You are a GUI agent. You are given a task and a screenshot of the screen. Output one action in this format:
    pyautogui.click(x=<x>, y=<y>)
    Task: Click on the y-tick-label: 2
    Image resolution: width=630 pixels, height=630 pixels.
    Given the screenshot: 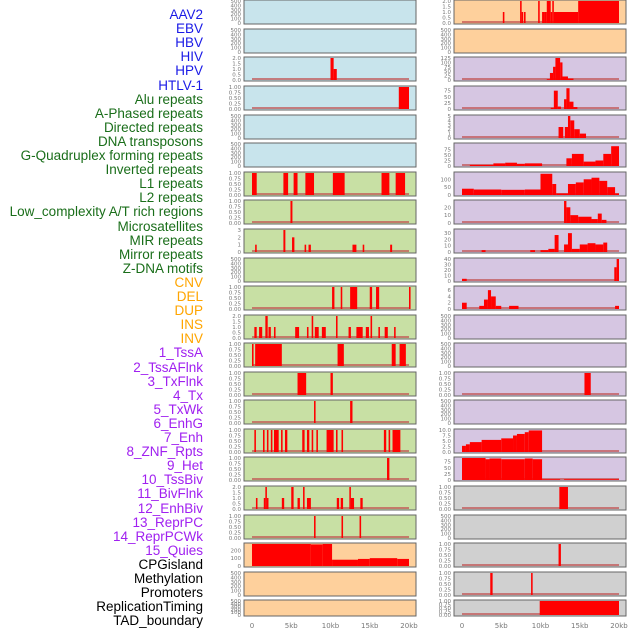 What is the action you would take?
    pyautogui.click(x=240, y=238)
    